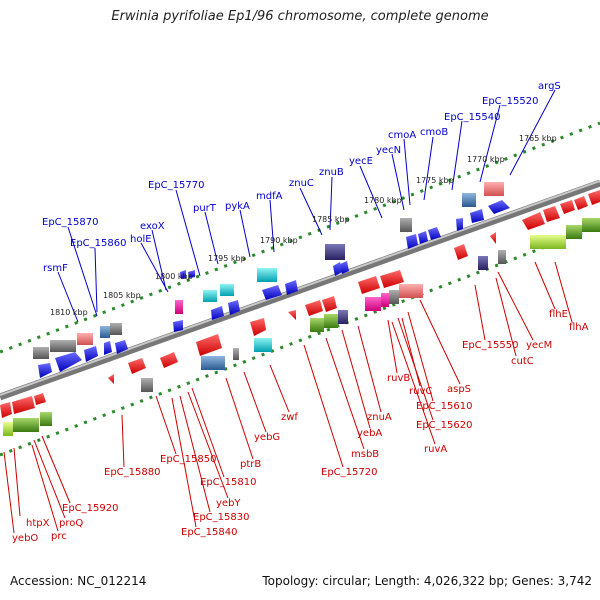 The width and height of the screenshot is (600, 600). I want to click on gene-label: mdfA, so click(269, 196).